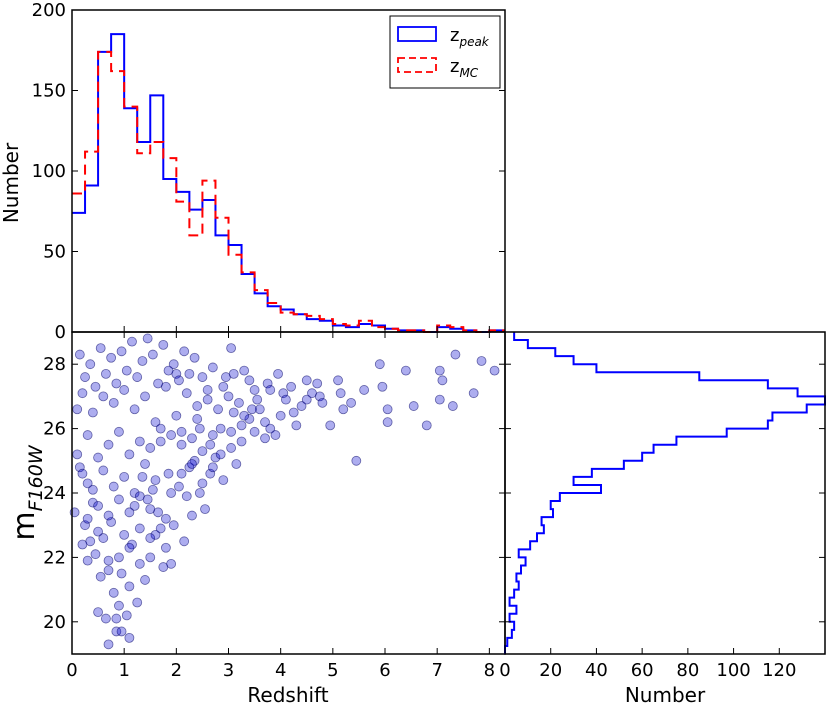  What do you see at coordinates (123, 670) in the screenshot?
I see `x-tick-label: 1` at bounding box center [123, 670].